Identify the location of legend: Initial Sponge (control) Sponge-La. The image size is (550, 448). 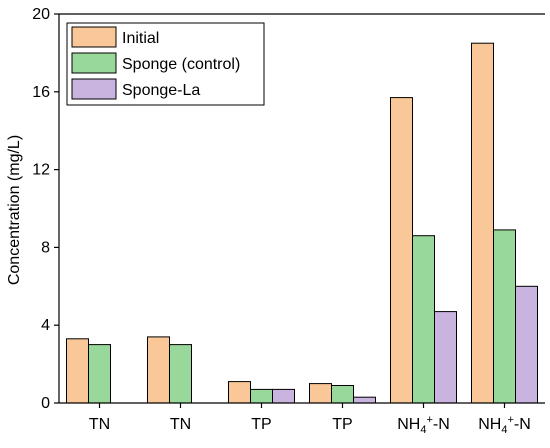
(165, 64).